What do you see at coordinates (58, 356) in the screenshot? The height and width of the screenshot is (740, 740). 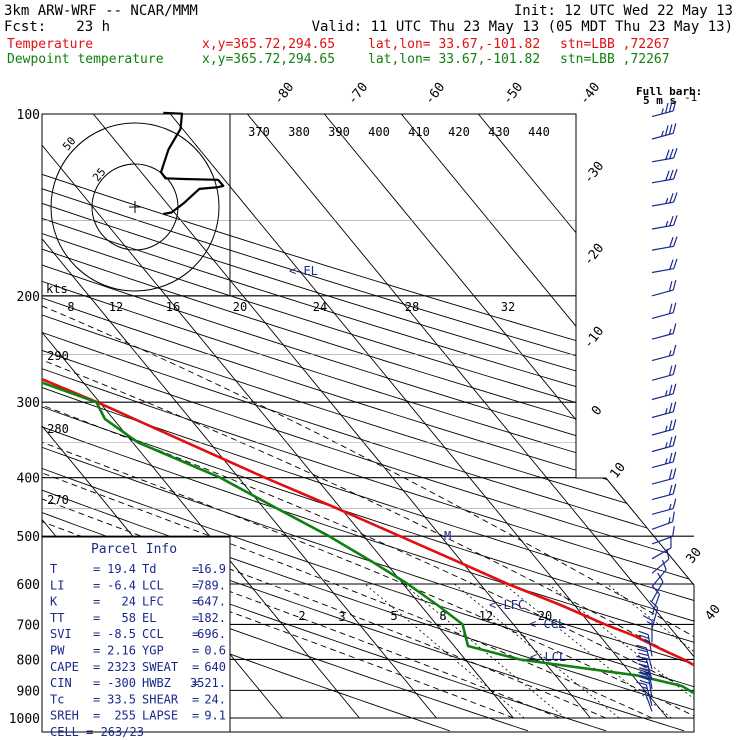 I see `theta-low-label: 290` at bounding box center [58, 356].